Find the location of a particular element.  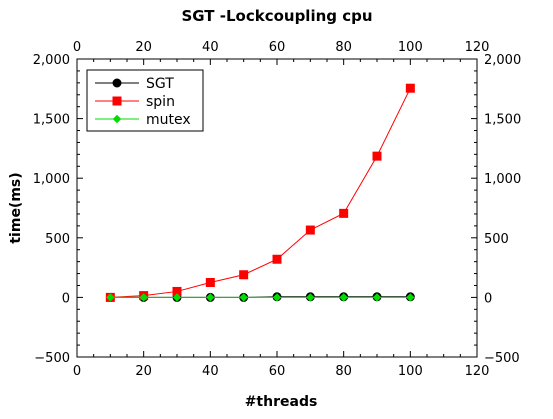

x-tick-label-bottom: 0 is located at coordinates (77, 371).